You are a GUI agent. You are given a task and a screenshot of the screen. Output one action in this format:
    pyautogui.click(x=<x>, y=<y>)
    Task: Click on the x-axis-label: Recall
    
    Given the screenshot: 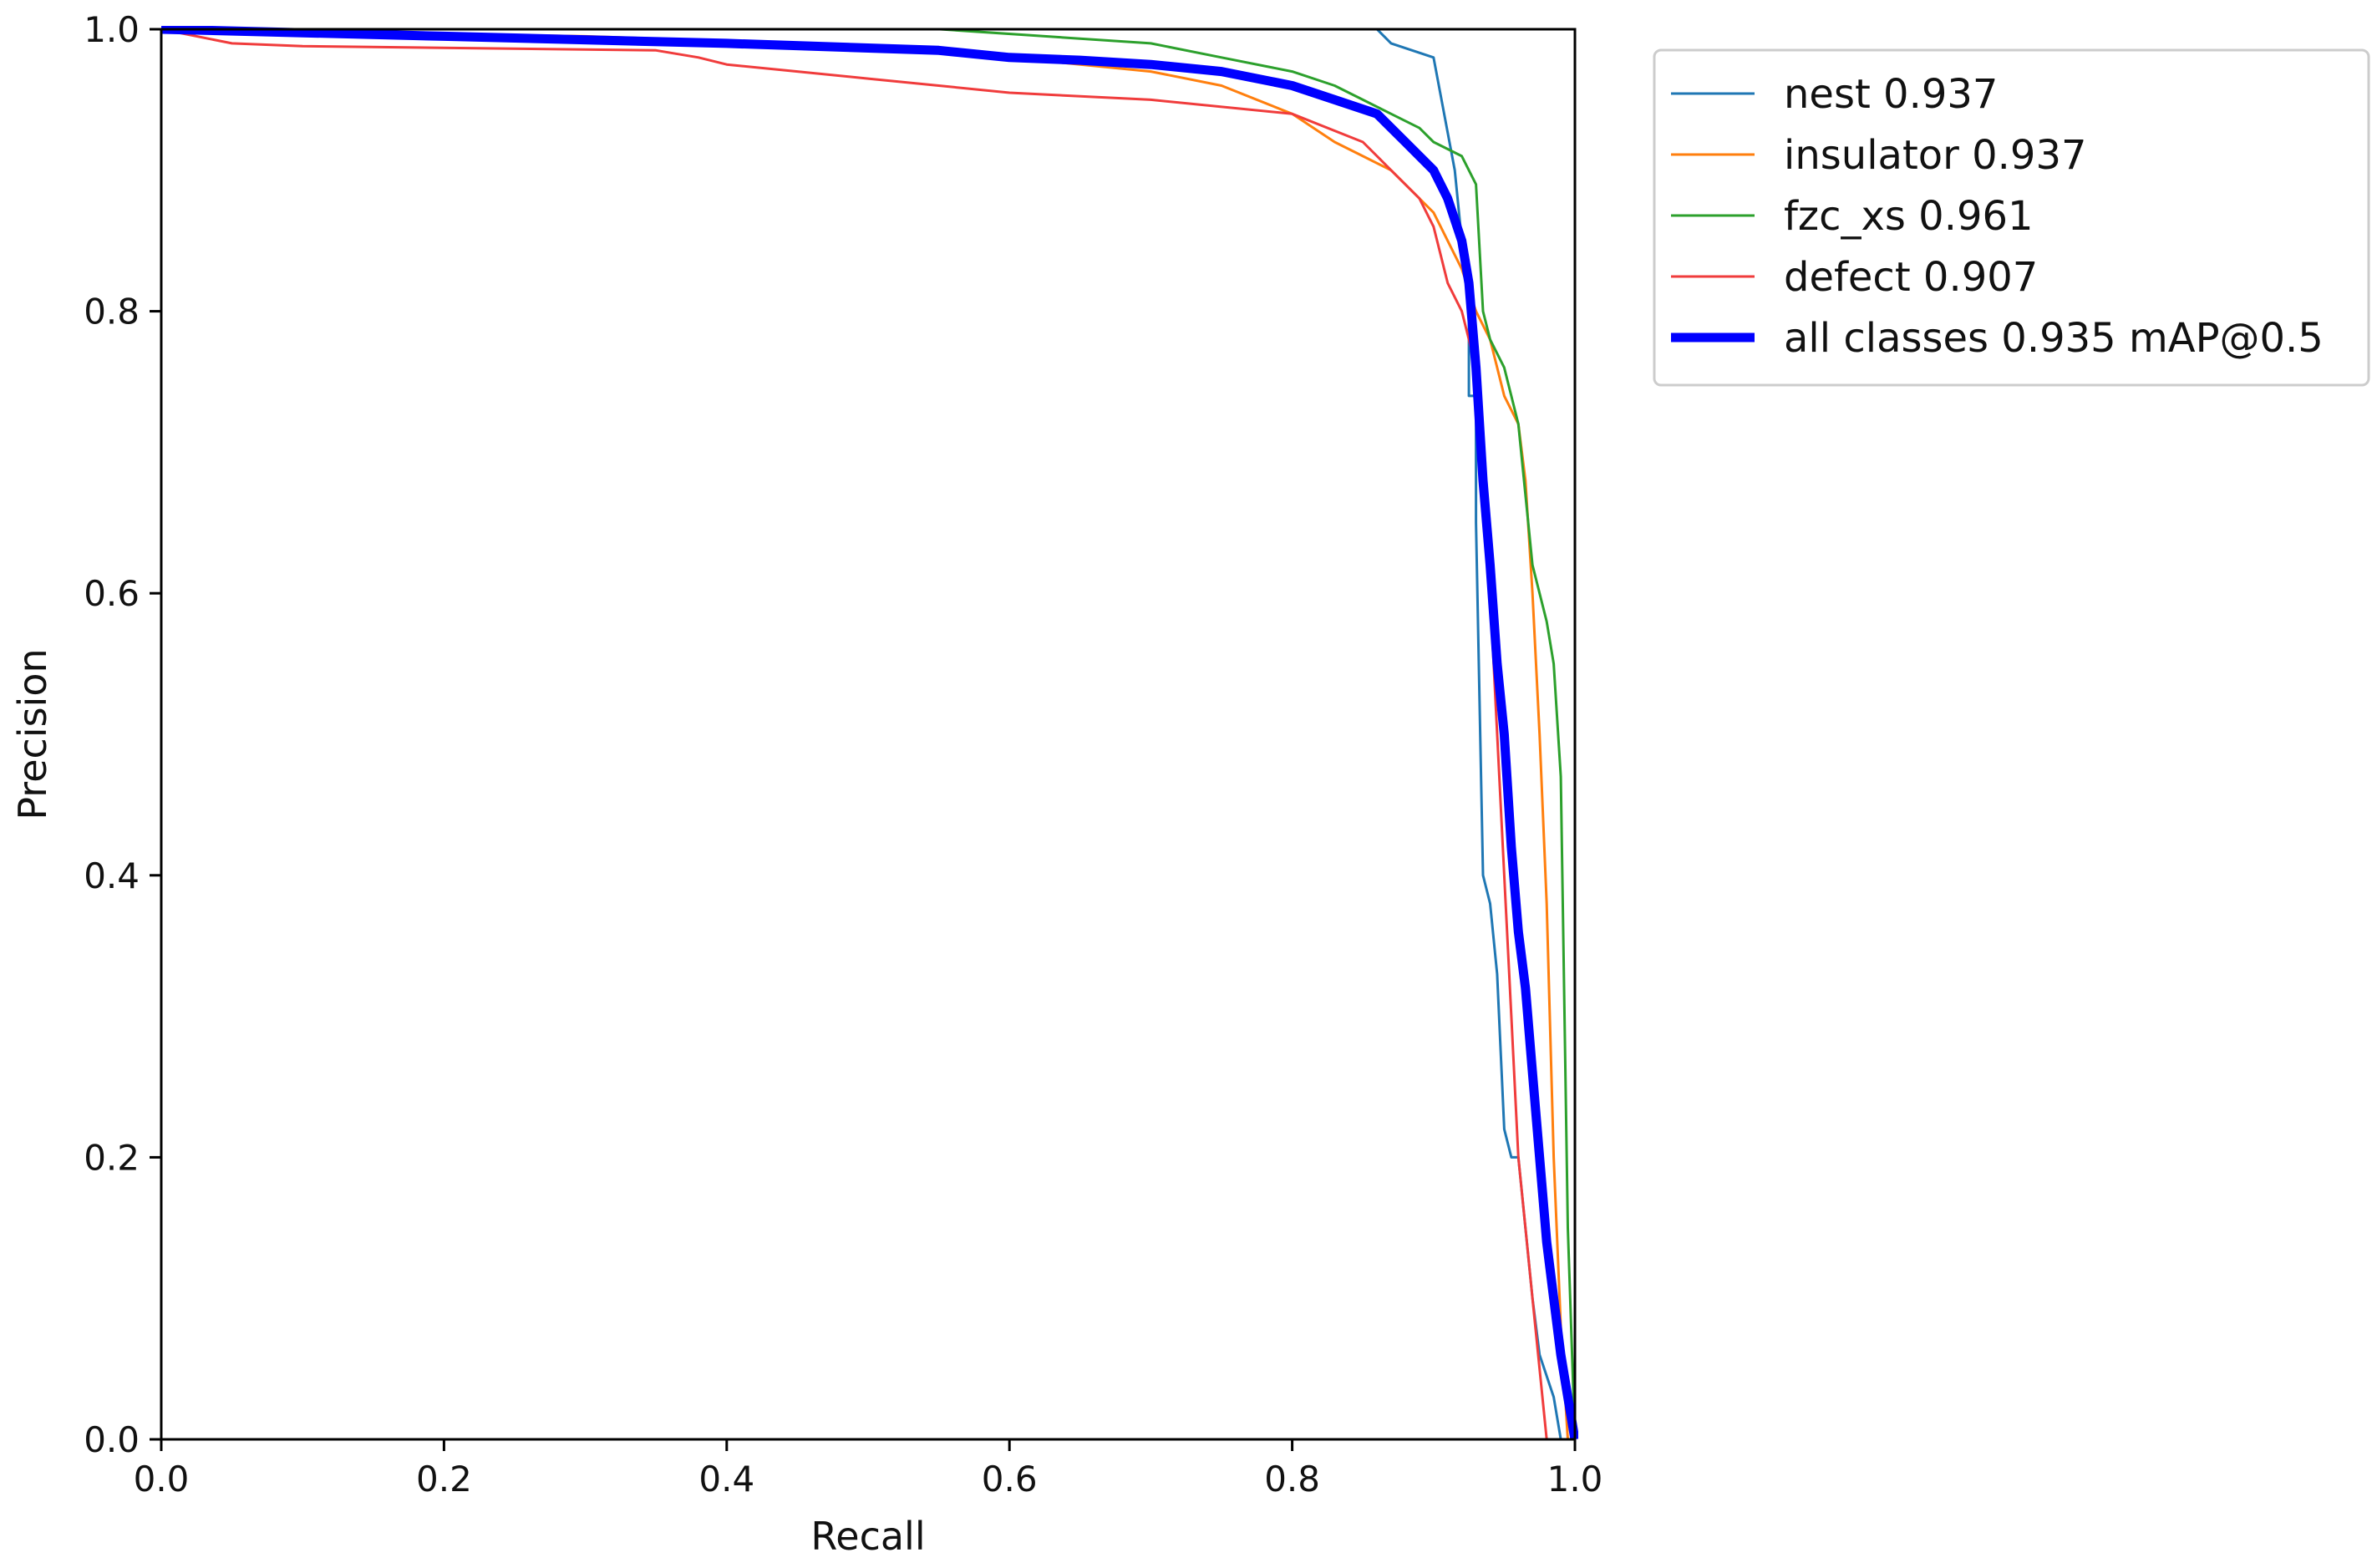 What is the action you would take?
    pyautogui.click(x=867, y=1536)
    